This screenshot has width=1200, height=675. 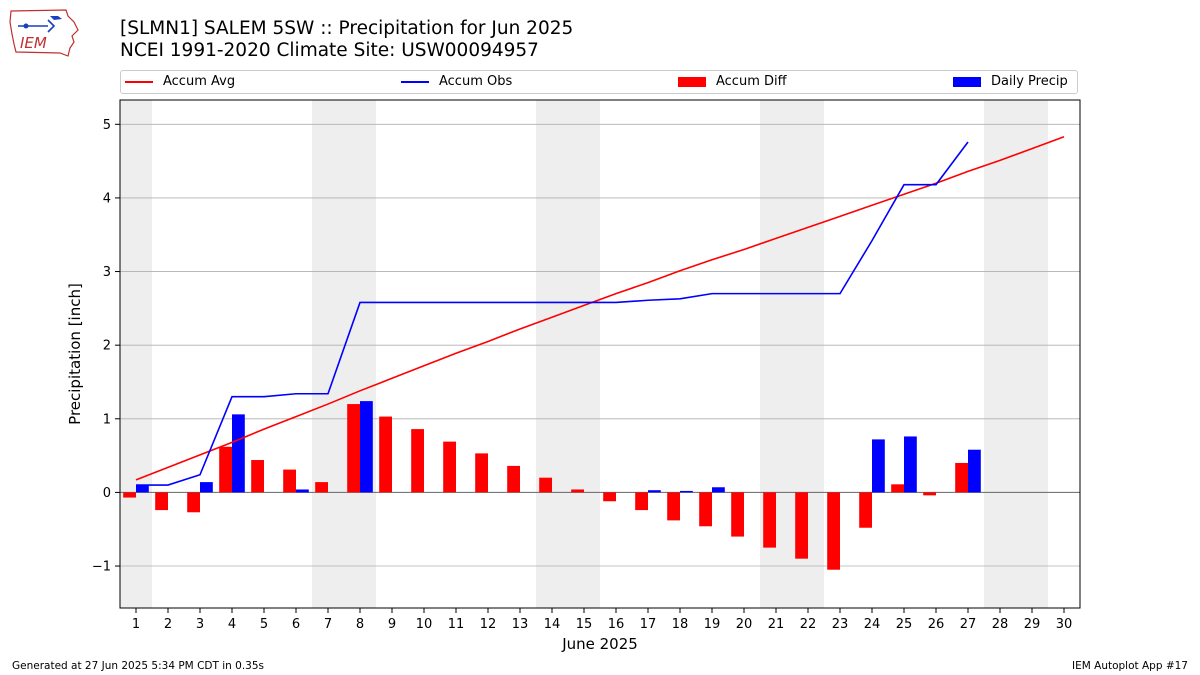 I want to click on x-tick-label-26: 26, so click(x=936, y=624).